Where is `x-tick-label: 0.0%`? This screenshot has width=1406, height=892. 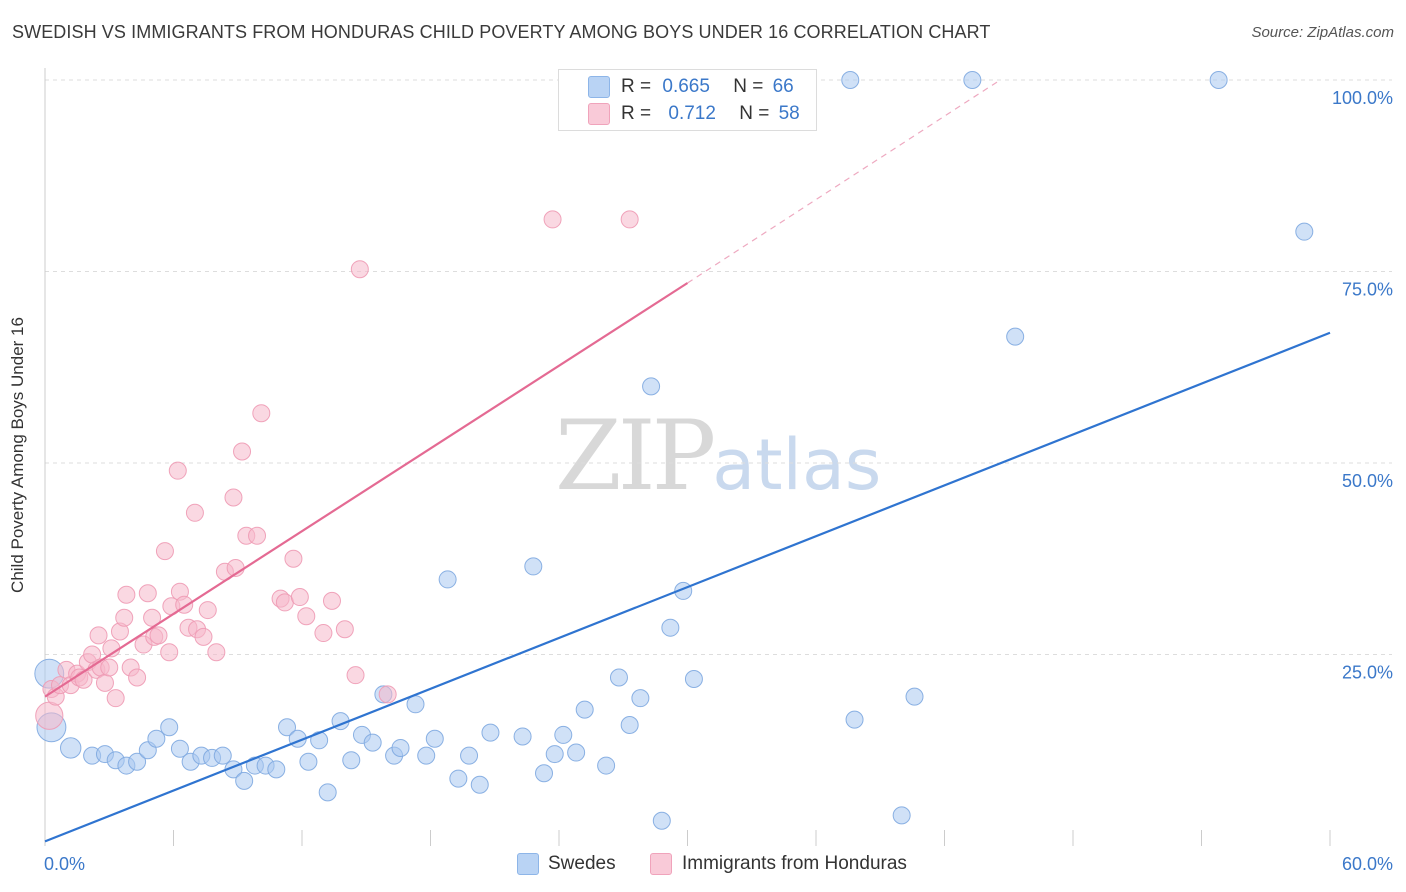
x-tick-label: 0.0% is located at coordinates (64, 864).